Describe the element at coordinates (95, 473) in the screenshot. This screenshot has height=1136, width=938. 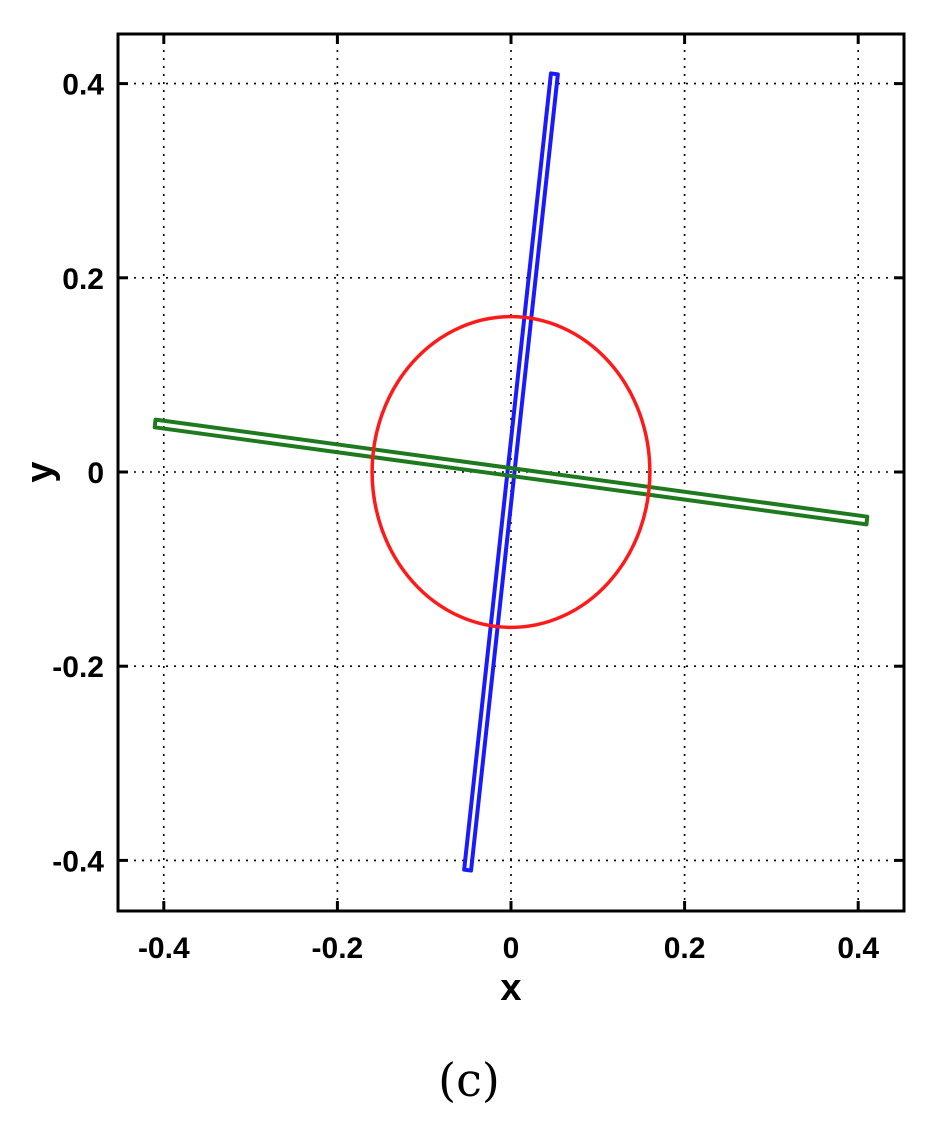
I see `y-tick-label: 0` at that location.